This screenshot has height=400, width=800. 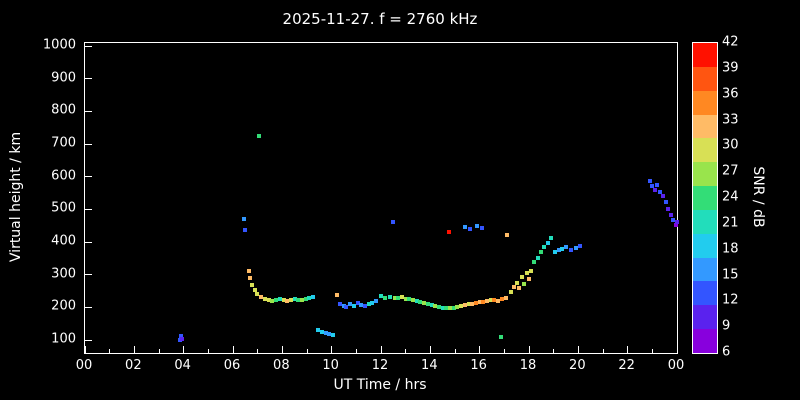 I want to click on y-axis-label: Virtual height / km, so click(x=16, y=197).